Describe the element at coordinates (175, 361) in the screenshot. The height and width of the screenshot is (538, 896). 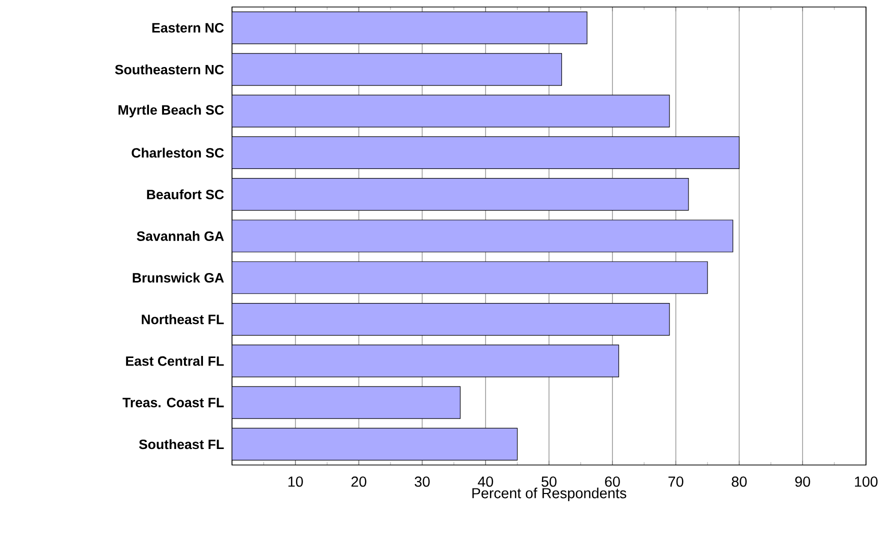
I see `y-tick-label: East Central FL` at that location.